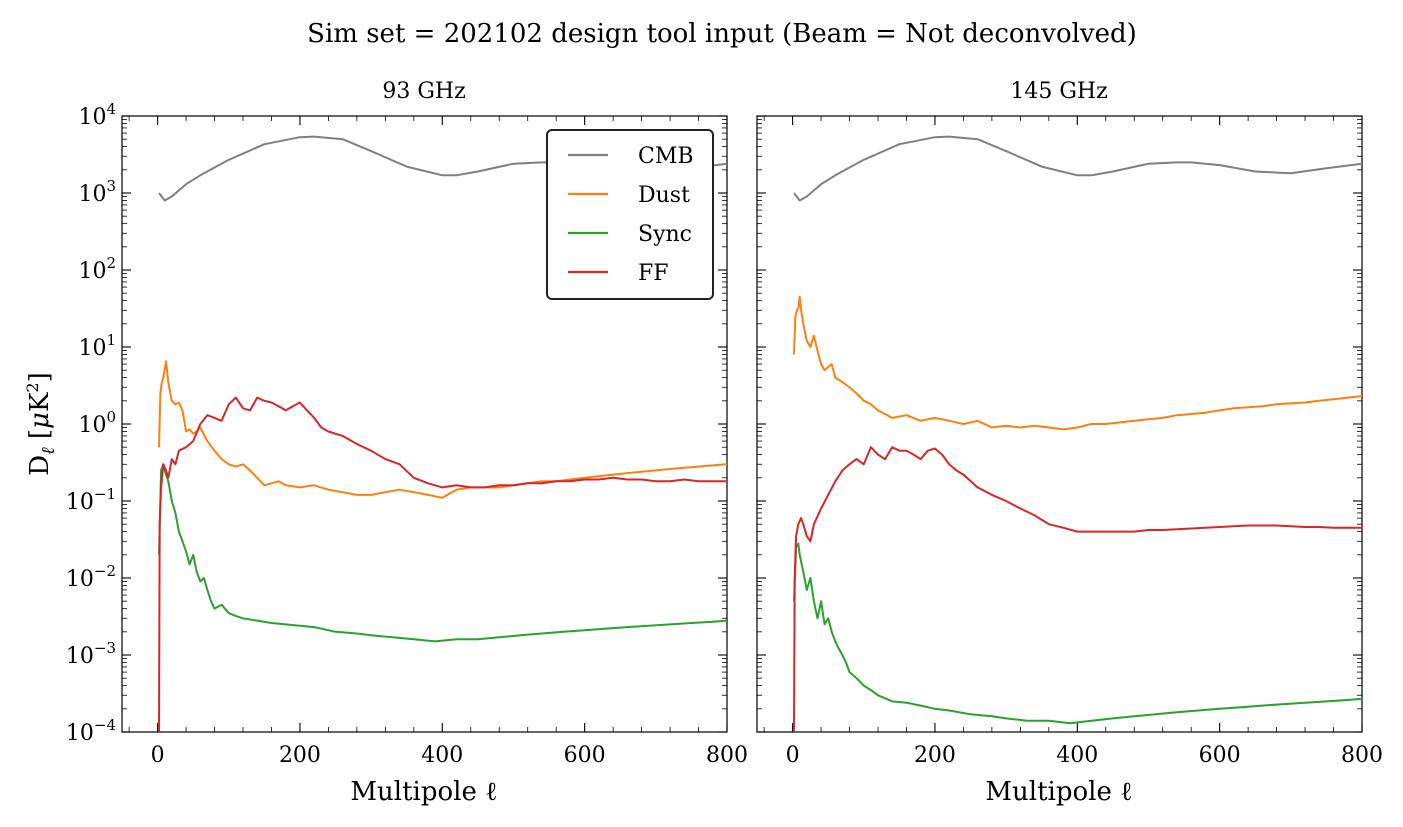 This screenshot has width=1403, height=827. What do you see at coordinates (97, 192) in the screenshot?
I see `y-tick-label: 10³` at bounding box center [97, 192].